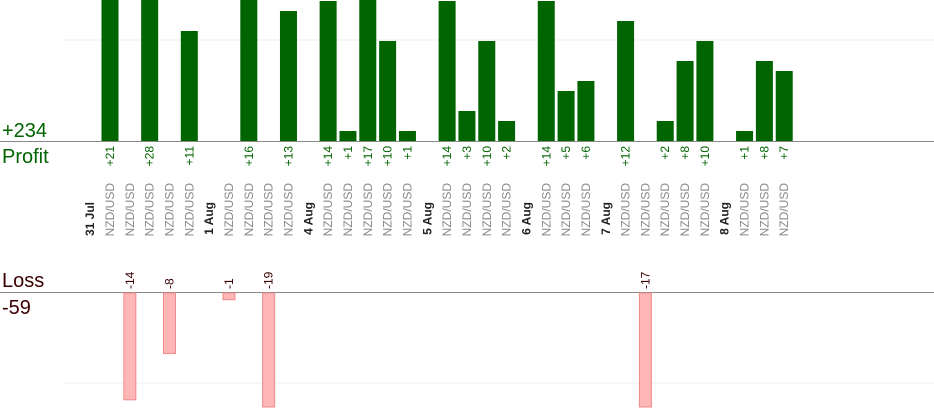 Image resolution: width=934 pixels, height=420 pixels. What do you see at coordinates (249, 156) in the screenshot?
I see `profit-value-label: +16` at bounding box center [249, 156].